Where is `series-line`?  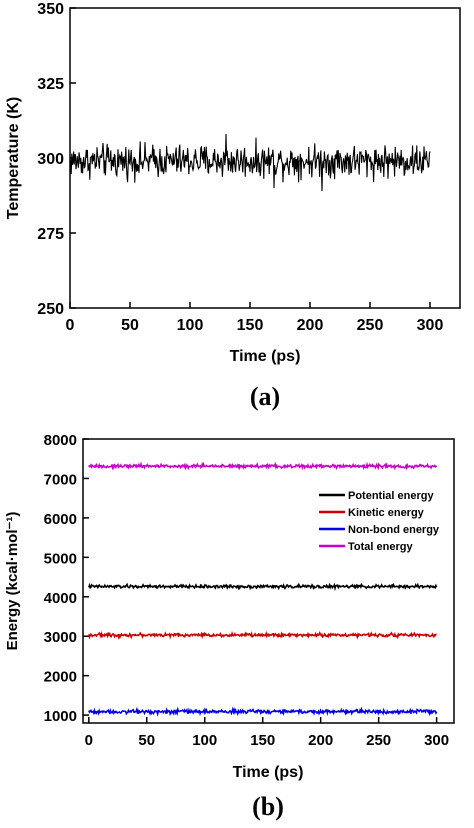
series-line is located at coordinates (250, 162).